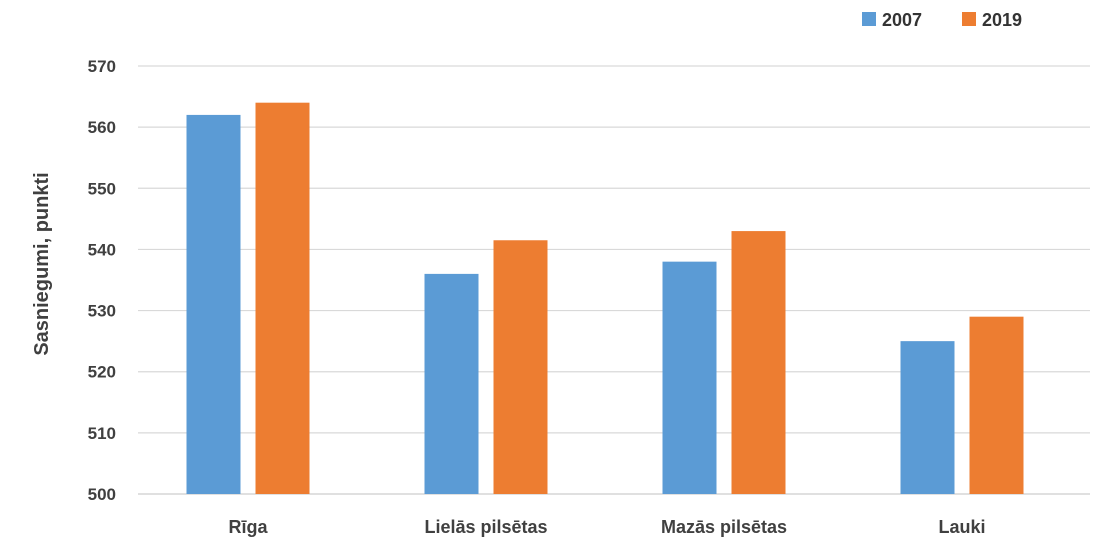 The width and height of the screenshot is (1109, 543). What do you see at coordinates (1002, 20) in the screenshot?
I see `legend-label-2019: 2019` at bounding box center [1002, 20].